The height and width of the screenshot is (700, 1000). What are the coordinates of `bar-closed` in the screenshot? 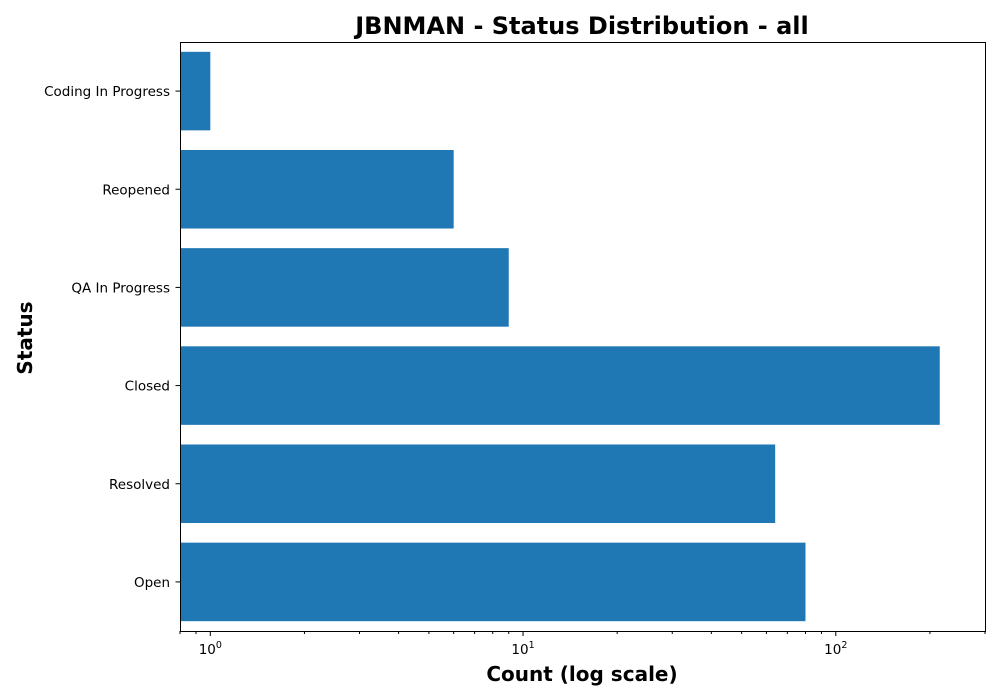 It's located at (560, 385).